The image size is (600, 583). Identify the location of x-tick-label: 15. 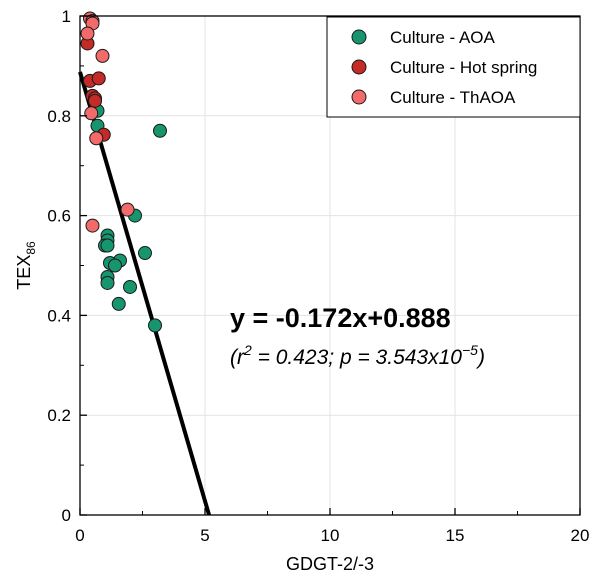
(455, 535).